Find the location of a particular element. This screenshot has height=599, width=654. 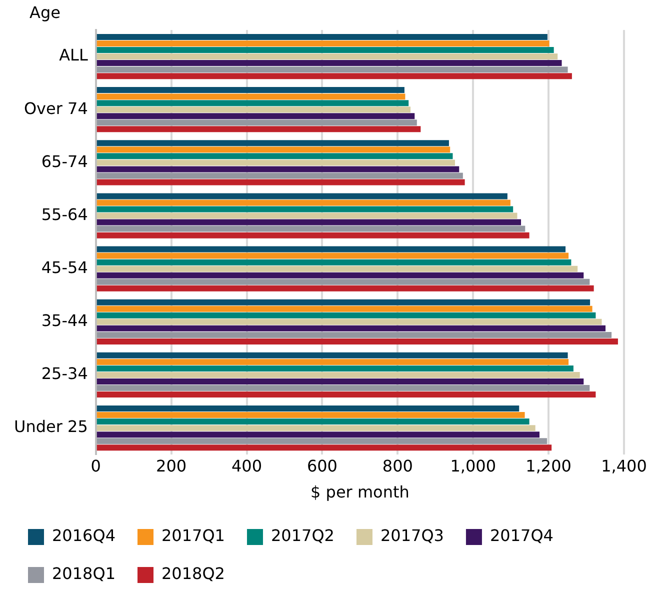

x-tick-label: 200 is located at coordinates (171, 466).